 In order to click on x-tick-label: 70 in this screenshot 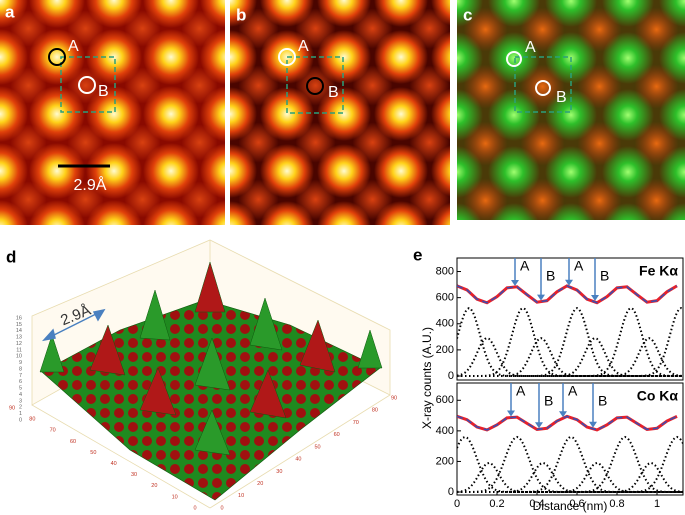, I will do `click(53, 431)`.